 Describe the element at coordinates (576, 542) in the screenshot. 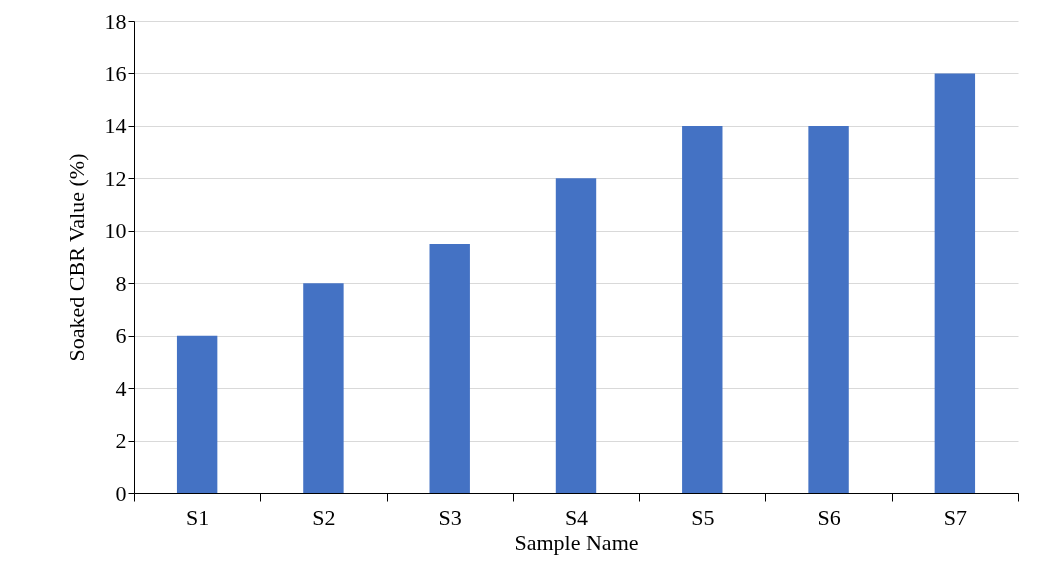

I see `x-axis-title: Sample Name` at that location.